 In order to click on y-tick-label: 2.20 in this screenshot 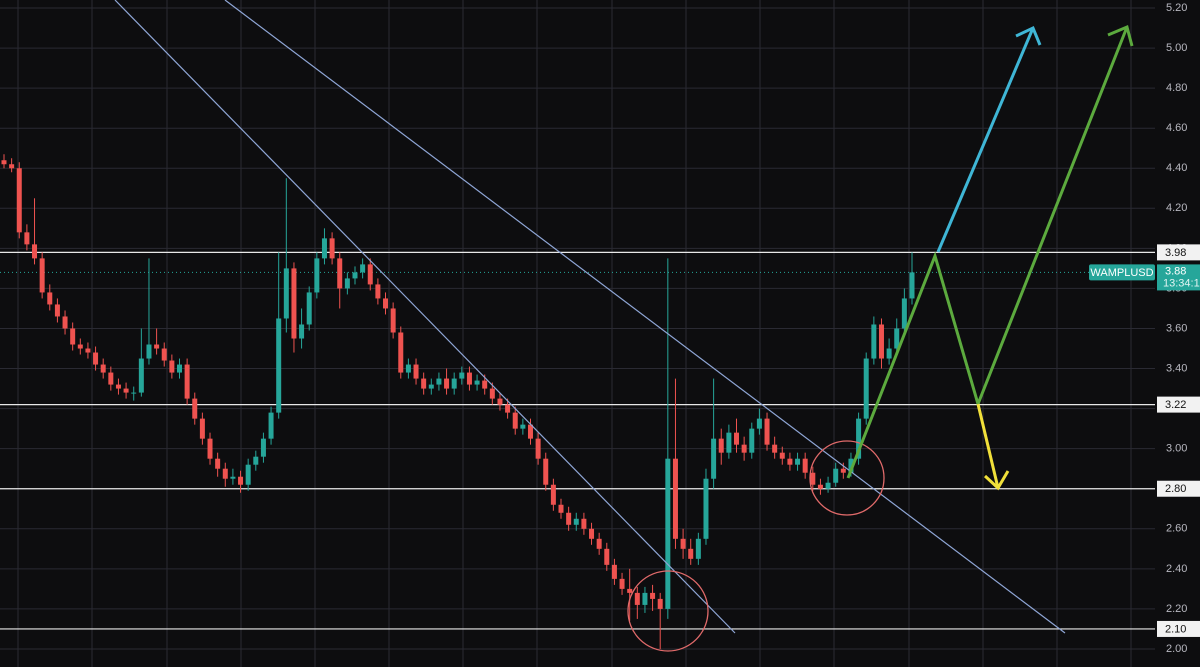, I will do `click(1176, 609)`.